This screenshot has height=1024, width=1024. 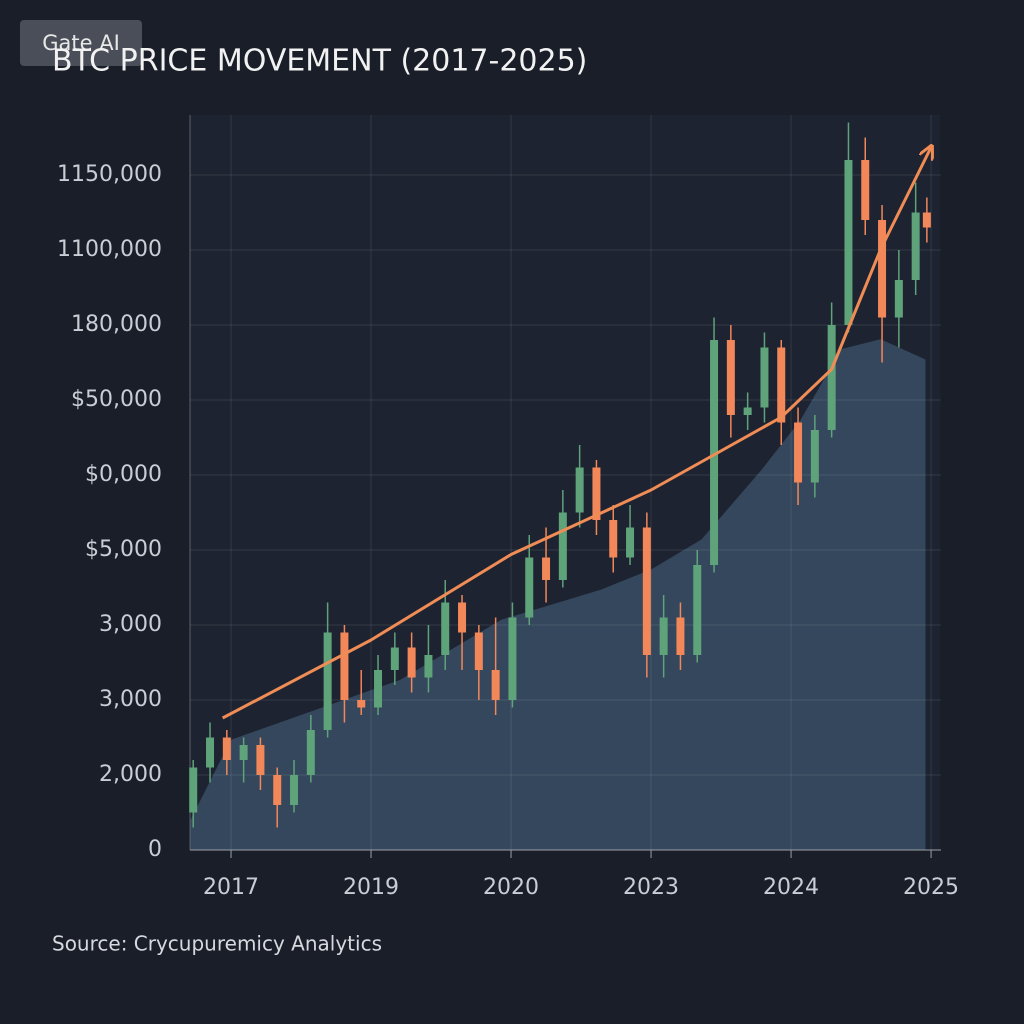 What do you see at coordinates (371, 887) in the screenshot?
I see `x-tick-label: 2019` at bounding box center [371, 887].